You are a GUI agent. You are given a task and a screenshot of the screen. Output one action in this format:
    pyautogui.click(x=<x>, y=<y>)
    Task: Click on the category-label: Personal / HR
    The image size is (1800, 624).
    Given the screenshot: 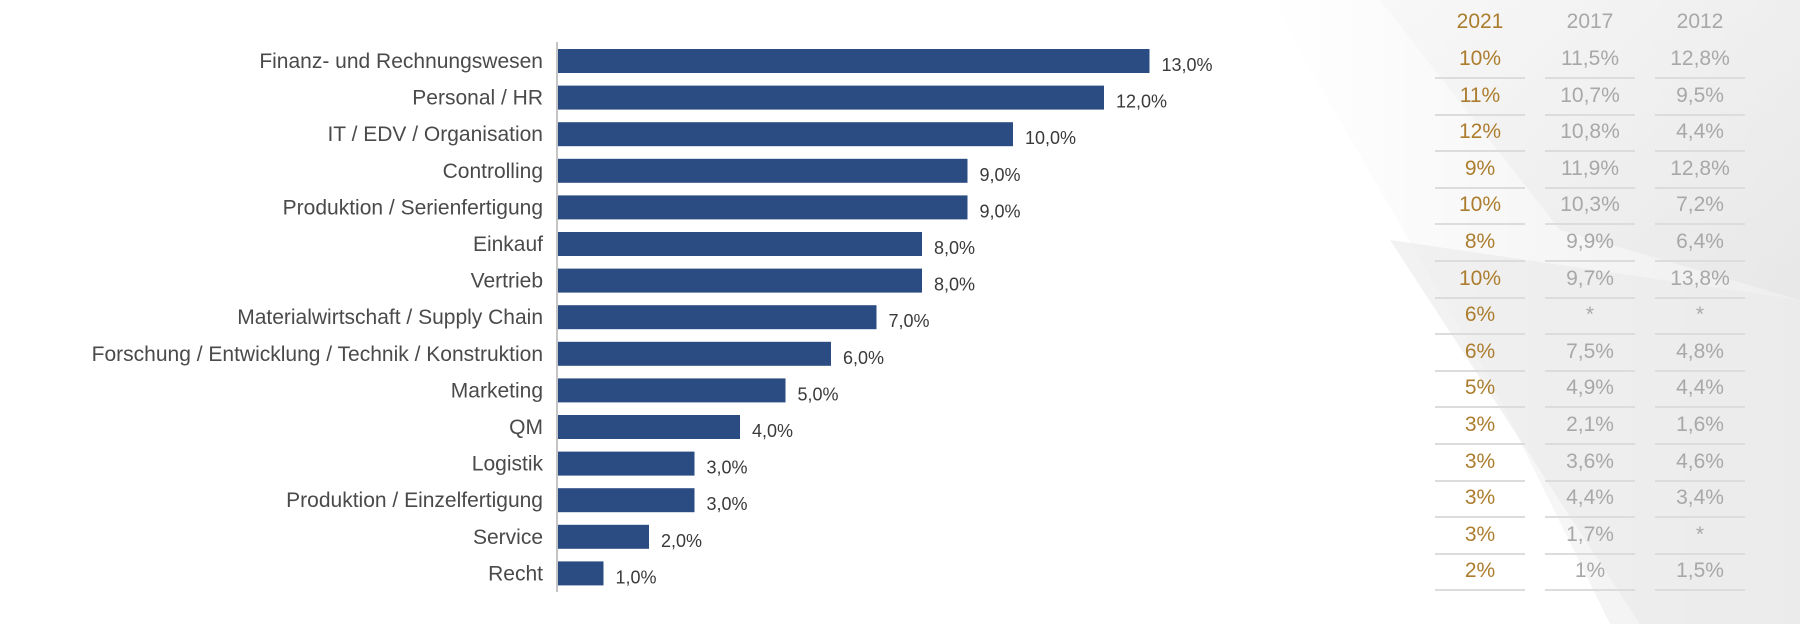 What is the action you would take?
    pyautogui.click(x=477, y=98)
    